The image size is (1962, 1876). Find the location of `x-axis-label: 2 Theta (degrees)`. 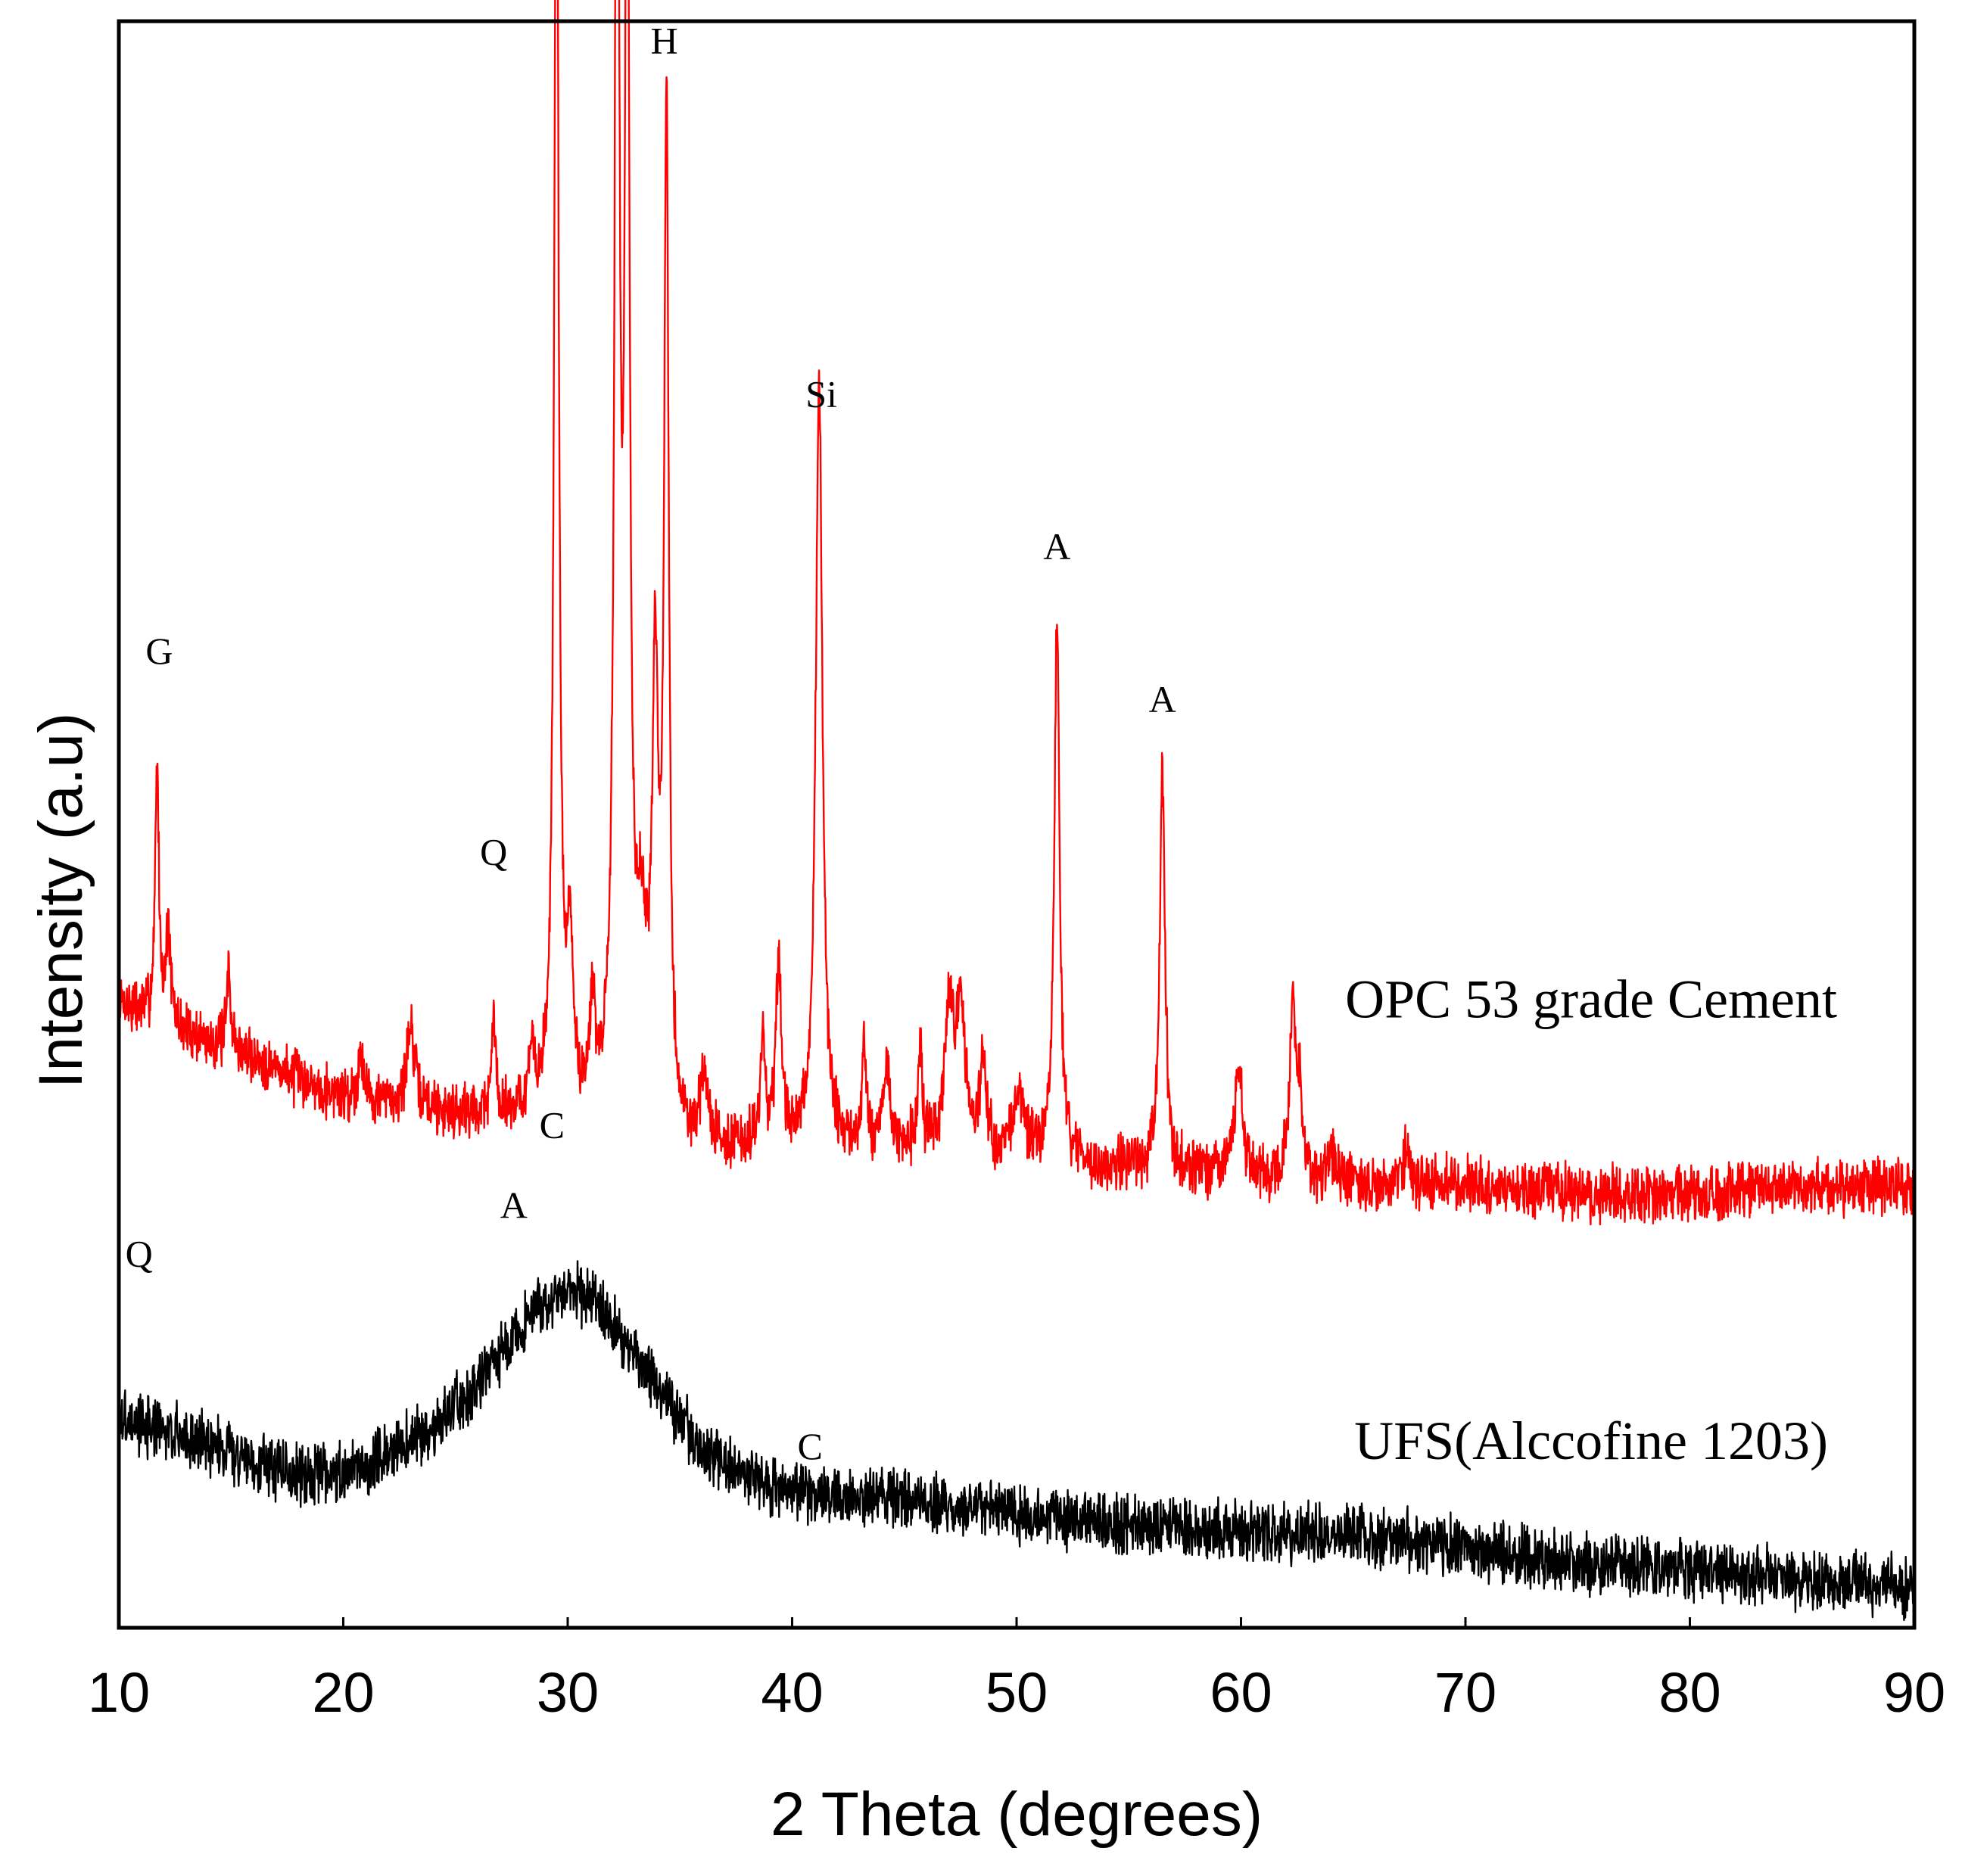

x-axis-label: 2 Theta (degrees) is located at coordinates (1017, 1814).